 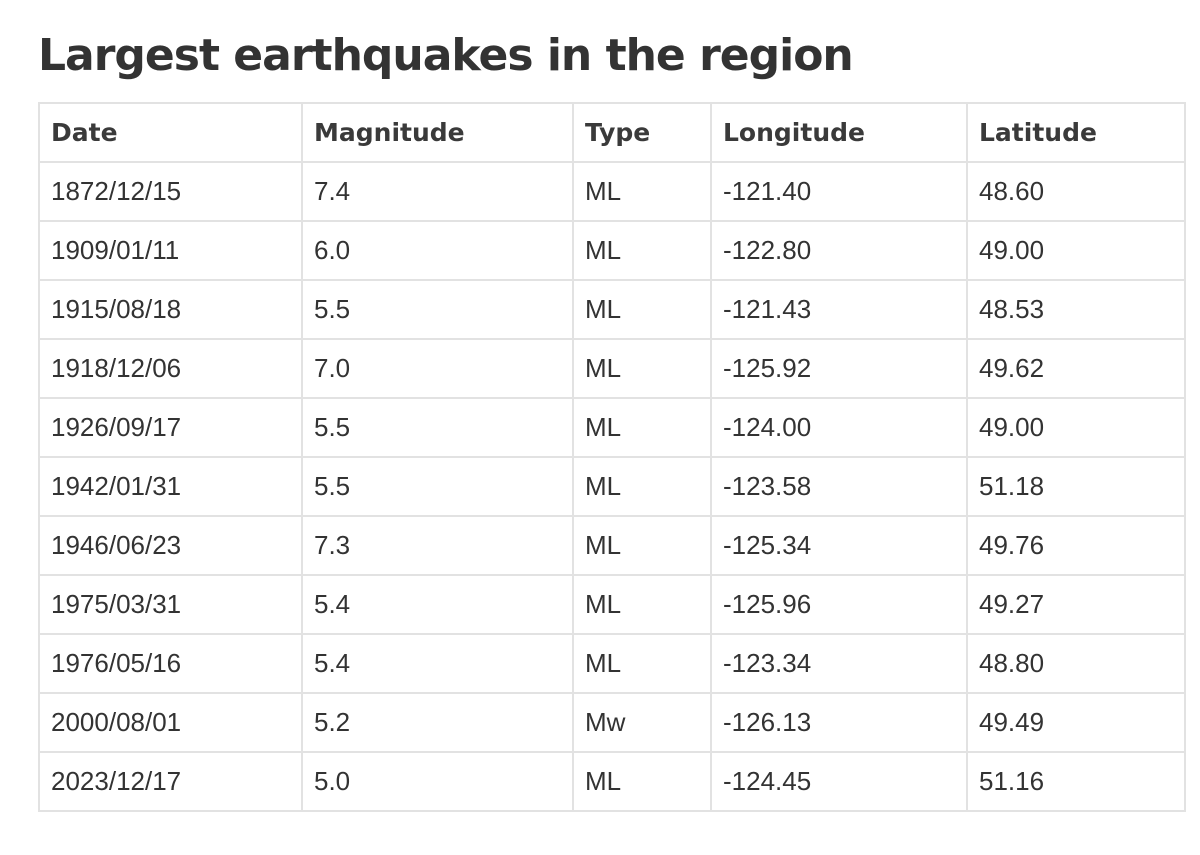 What do you see at coordinates (437, 781) in the screenshot?
I see `cell-magnitude: 5.0` at bounding box center [437, 781].